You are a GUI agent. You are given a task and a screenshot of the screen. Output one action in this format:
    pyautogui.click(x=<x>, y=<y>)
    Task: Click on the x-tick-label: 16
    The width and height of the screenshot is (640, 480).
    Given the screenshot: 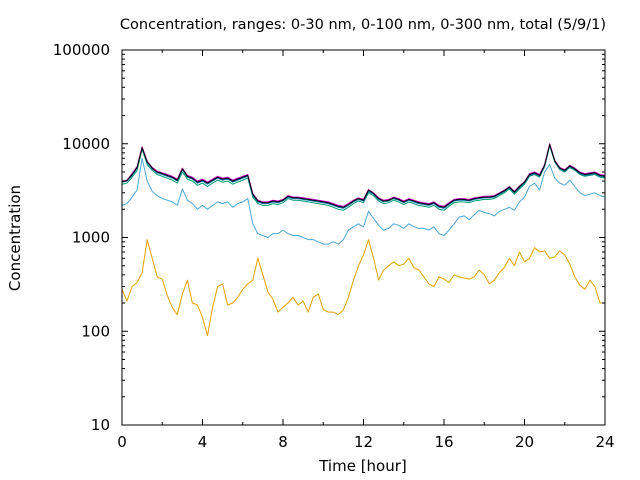 What is the action you would take?
    pyautogui.click(x=443, y=442)
    